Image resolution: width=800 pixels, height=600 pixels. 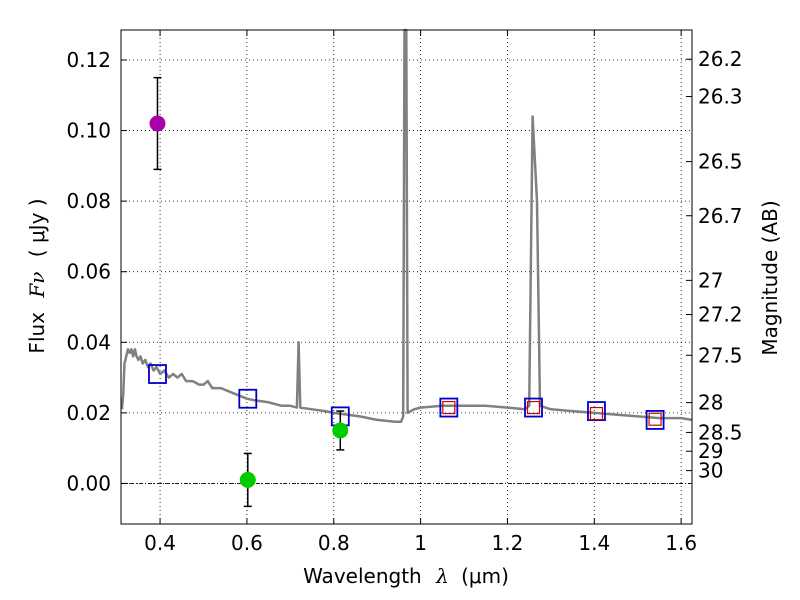 I want to click on y-axis-label-symbol: Fν, so click(x=37, y=285).